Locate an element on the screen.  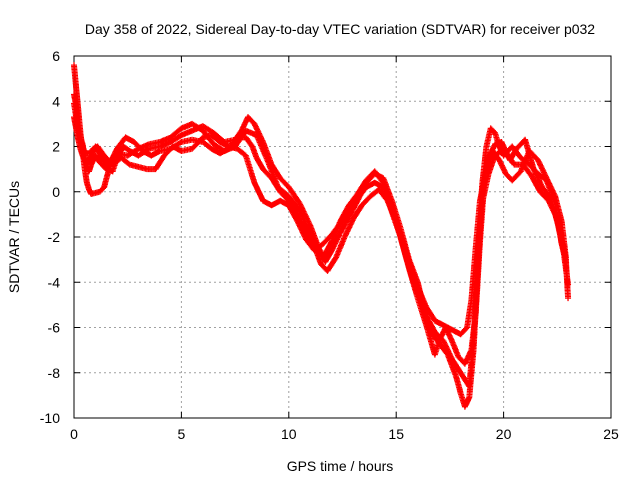
y-tick-label: -4 is located at coordinates (54, 282).